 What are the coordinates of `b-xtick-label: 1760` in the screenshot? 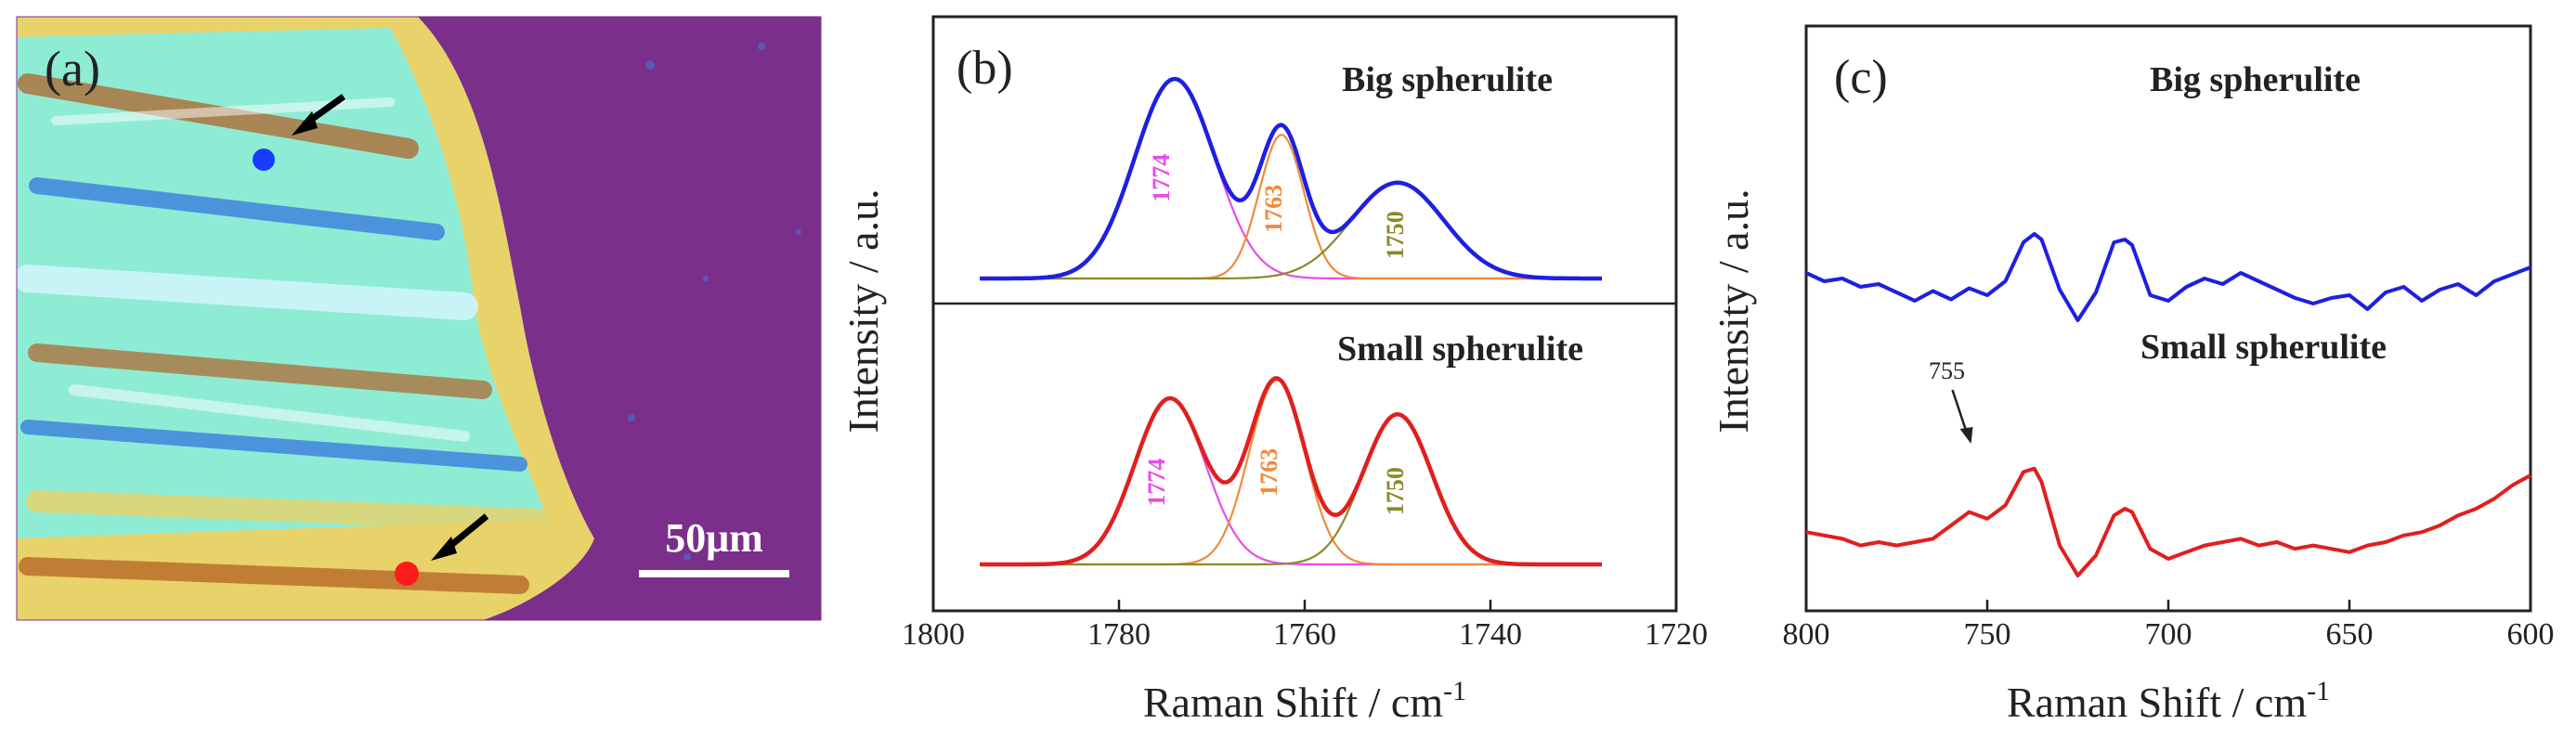 It's located at (1304, 634).